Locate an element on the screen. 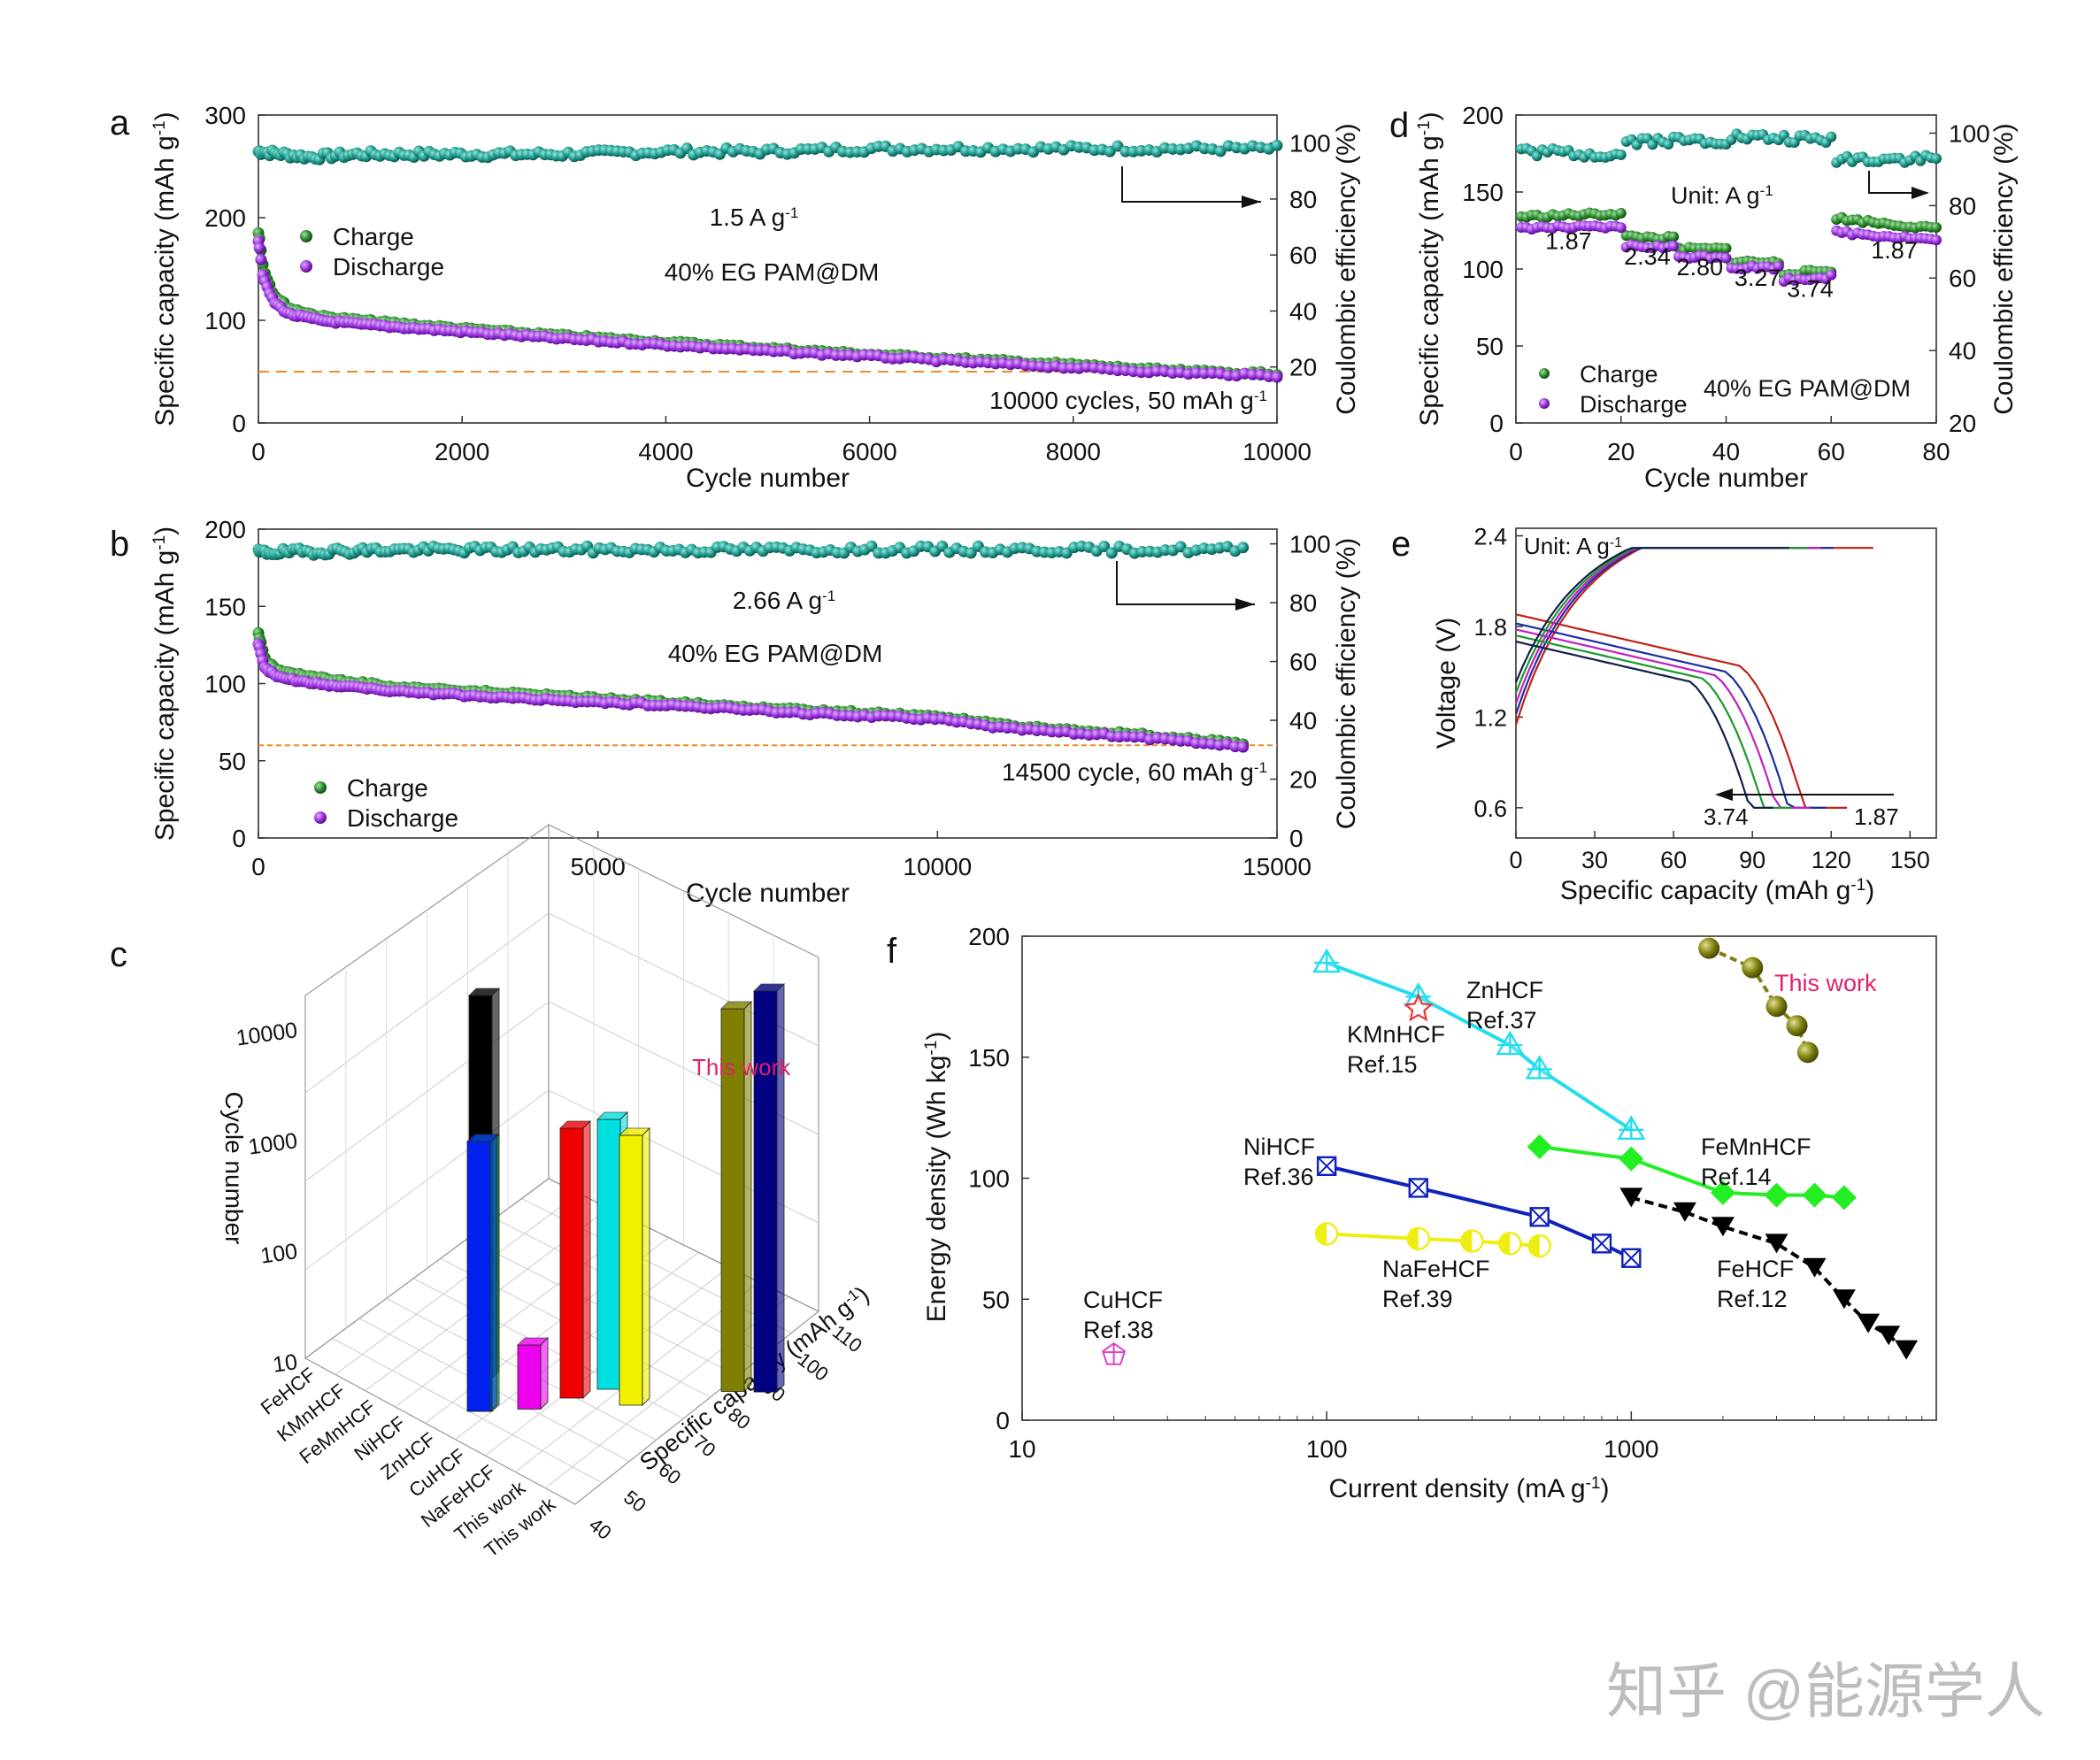  series-name-label: NaFeHCF is located at coordinates (1436, 1269).